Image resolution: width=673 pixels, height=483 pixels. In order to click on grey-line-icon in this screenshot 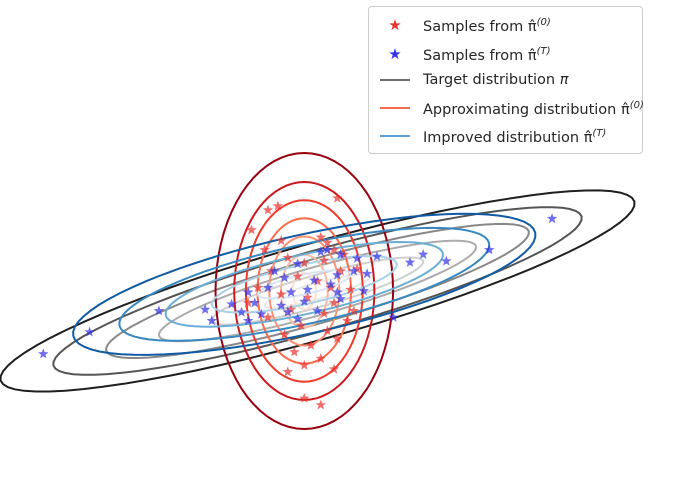, I will do `click(395, 80)`.